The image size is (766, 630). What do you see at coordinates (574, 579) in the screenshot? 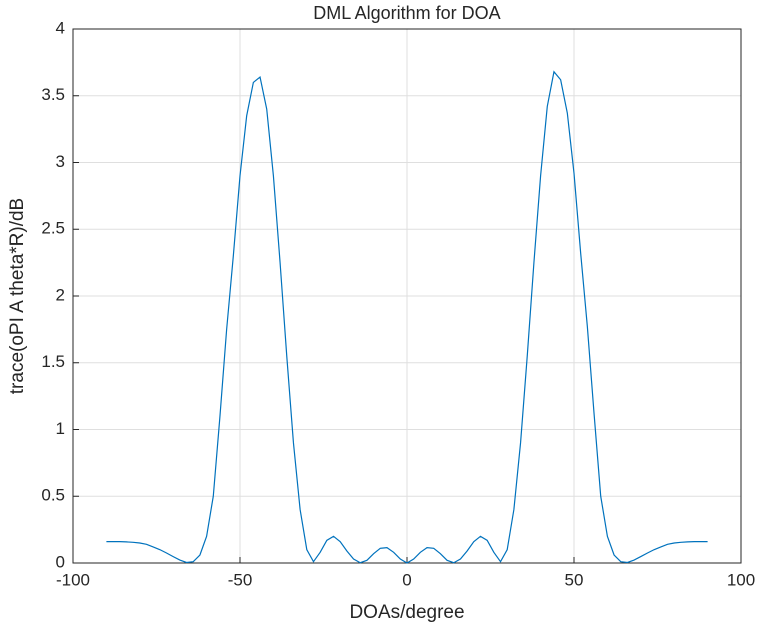
I see `x-tick-label: 50` at bounding box center [574, 579].